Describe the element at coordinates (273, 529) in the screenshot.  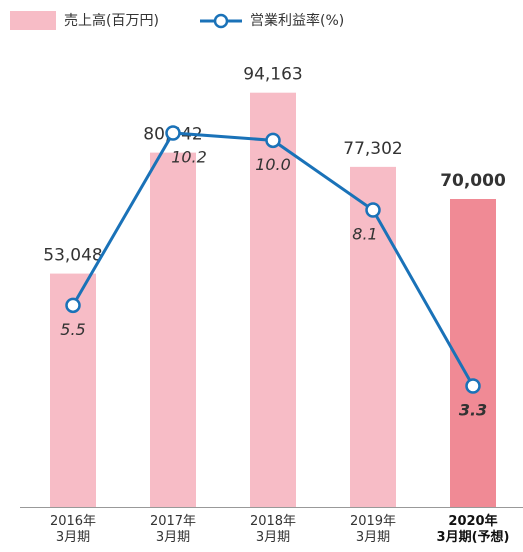
I see `x-tick-label: 2018年 3月期` at that location.